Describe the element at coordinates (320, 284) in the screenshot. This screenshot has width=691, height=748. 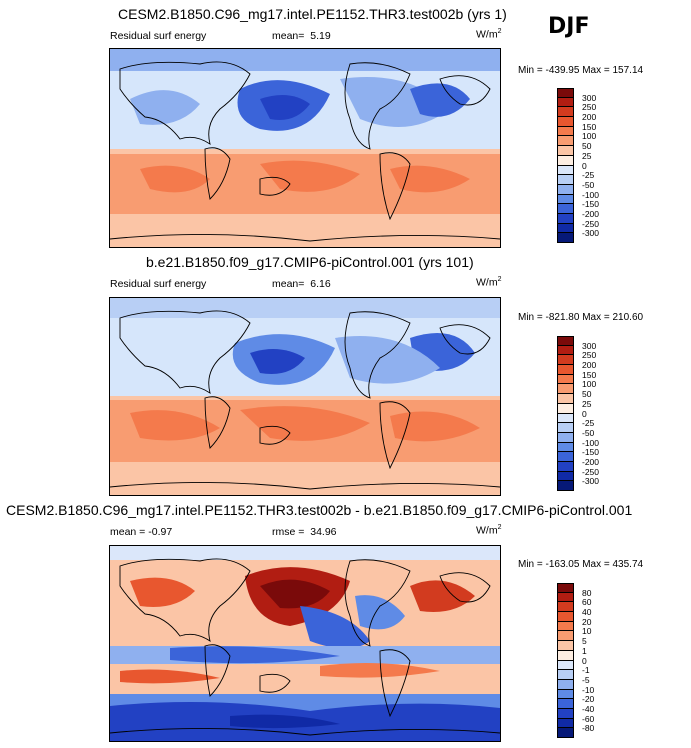
I see `panel-2-mean-value: 6.16` at that location.